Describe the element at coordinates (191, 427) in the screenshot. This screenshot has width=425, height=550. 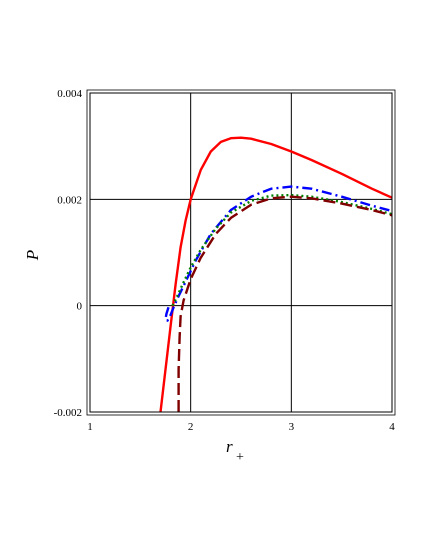
I see `x-tick-label: 2` at that location.